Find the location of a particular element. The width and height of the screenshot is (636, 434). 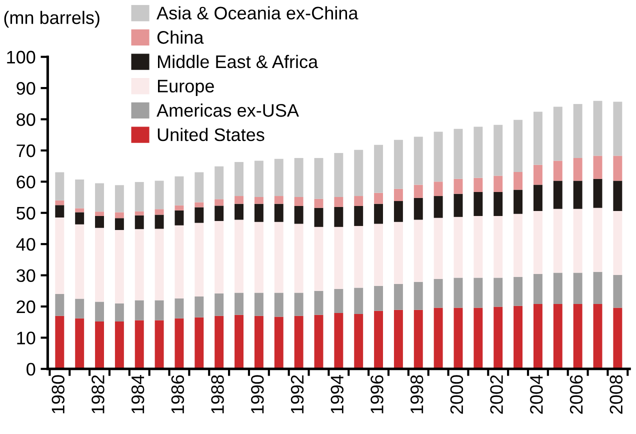

y-tick-label: 40 is located at coordinates (26, 244).